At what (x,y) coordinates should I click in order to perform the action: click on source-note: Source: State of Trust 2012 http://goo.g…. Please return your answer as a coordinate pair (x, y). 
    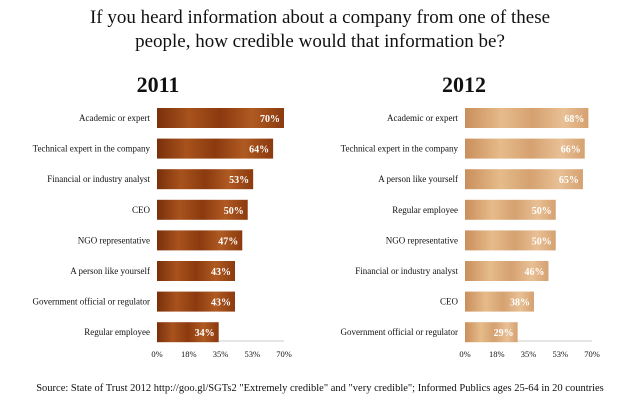
    Looking at the image, I should click on (320, 388).